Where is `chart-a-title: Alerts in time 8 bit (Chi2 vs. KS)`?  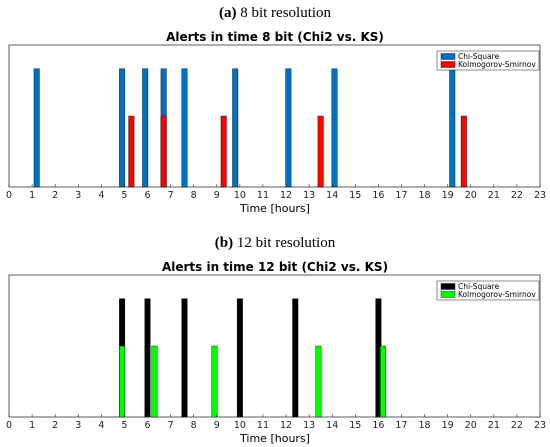
chart-a-title: Alerts in time 8 bit (Chi2 vs. KS) is located at coordinates (275, 37).